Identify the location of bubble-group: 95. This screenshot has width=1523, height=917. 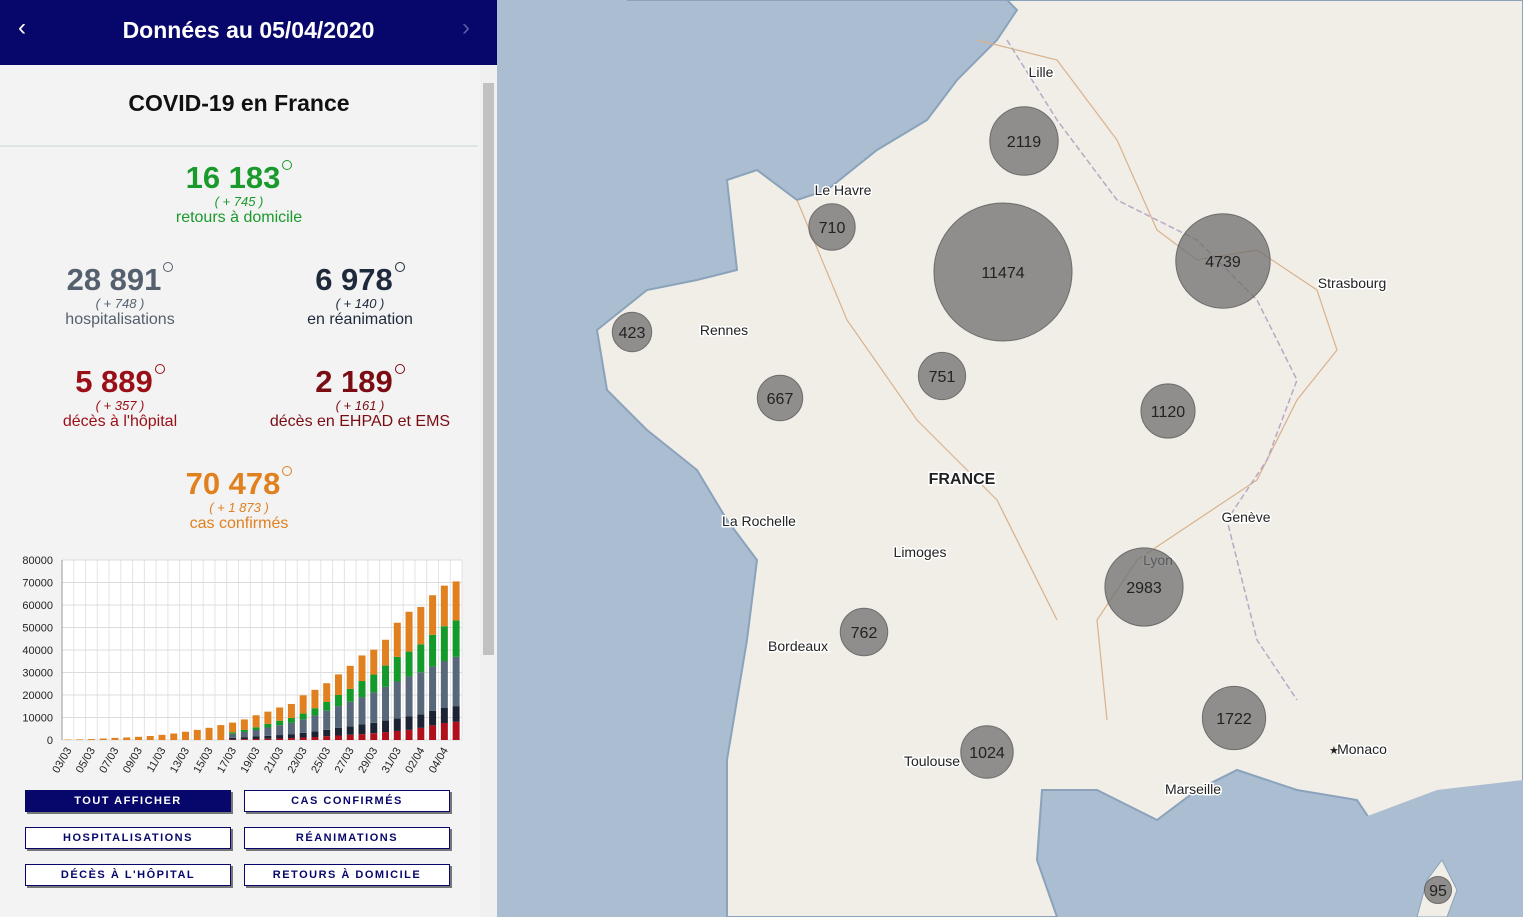
(1438, 890).